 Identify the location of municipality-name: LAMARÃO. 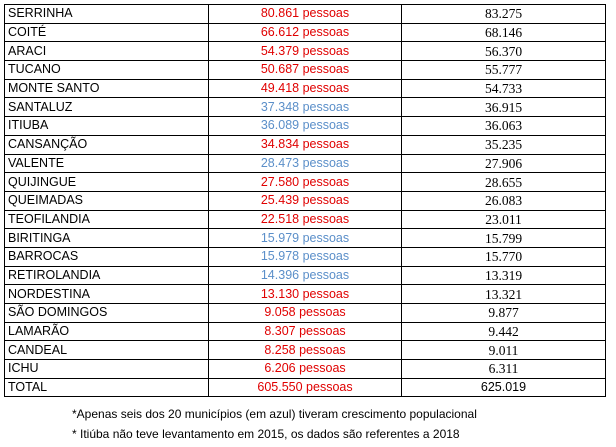
(106, 331).